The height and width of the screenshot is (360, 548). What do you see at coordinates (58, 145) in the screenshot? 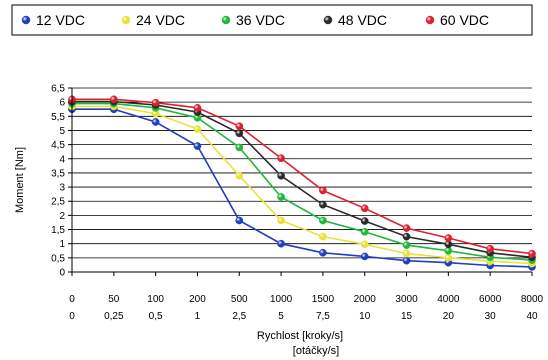
I see `y-tick-label: 4,5` at bounding box center [58, 145].